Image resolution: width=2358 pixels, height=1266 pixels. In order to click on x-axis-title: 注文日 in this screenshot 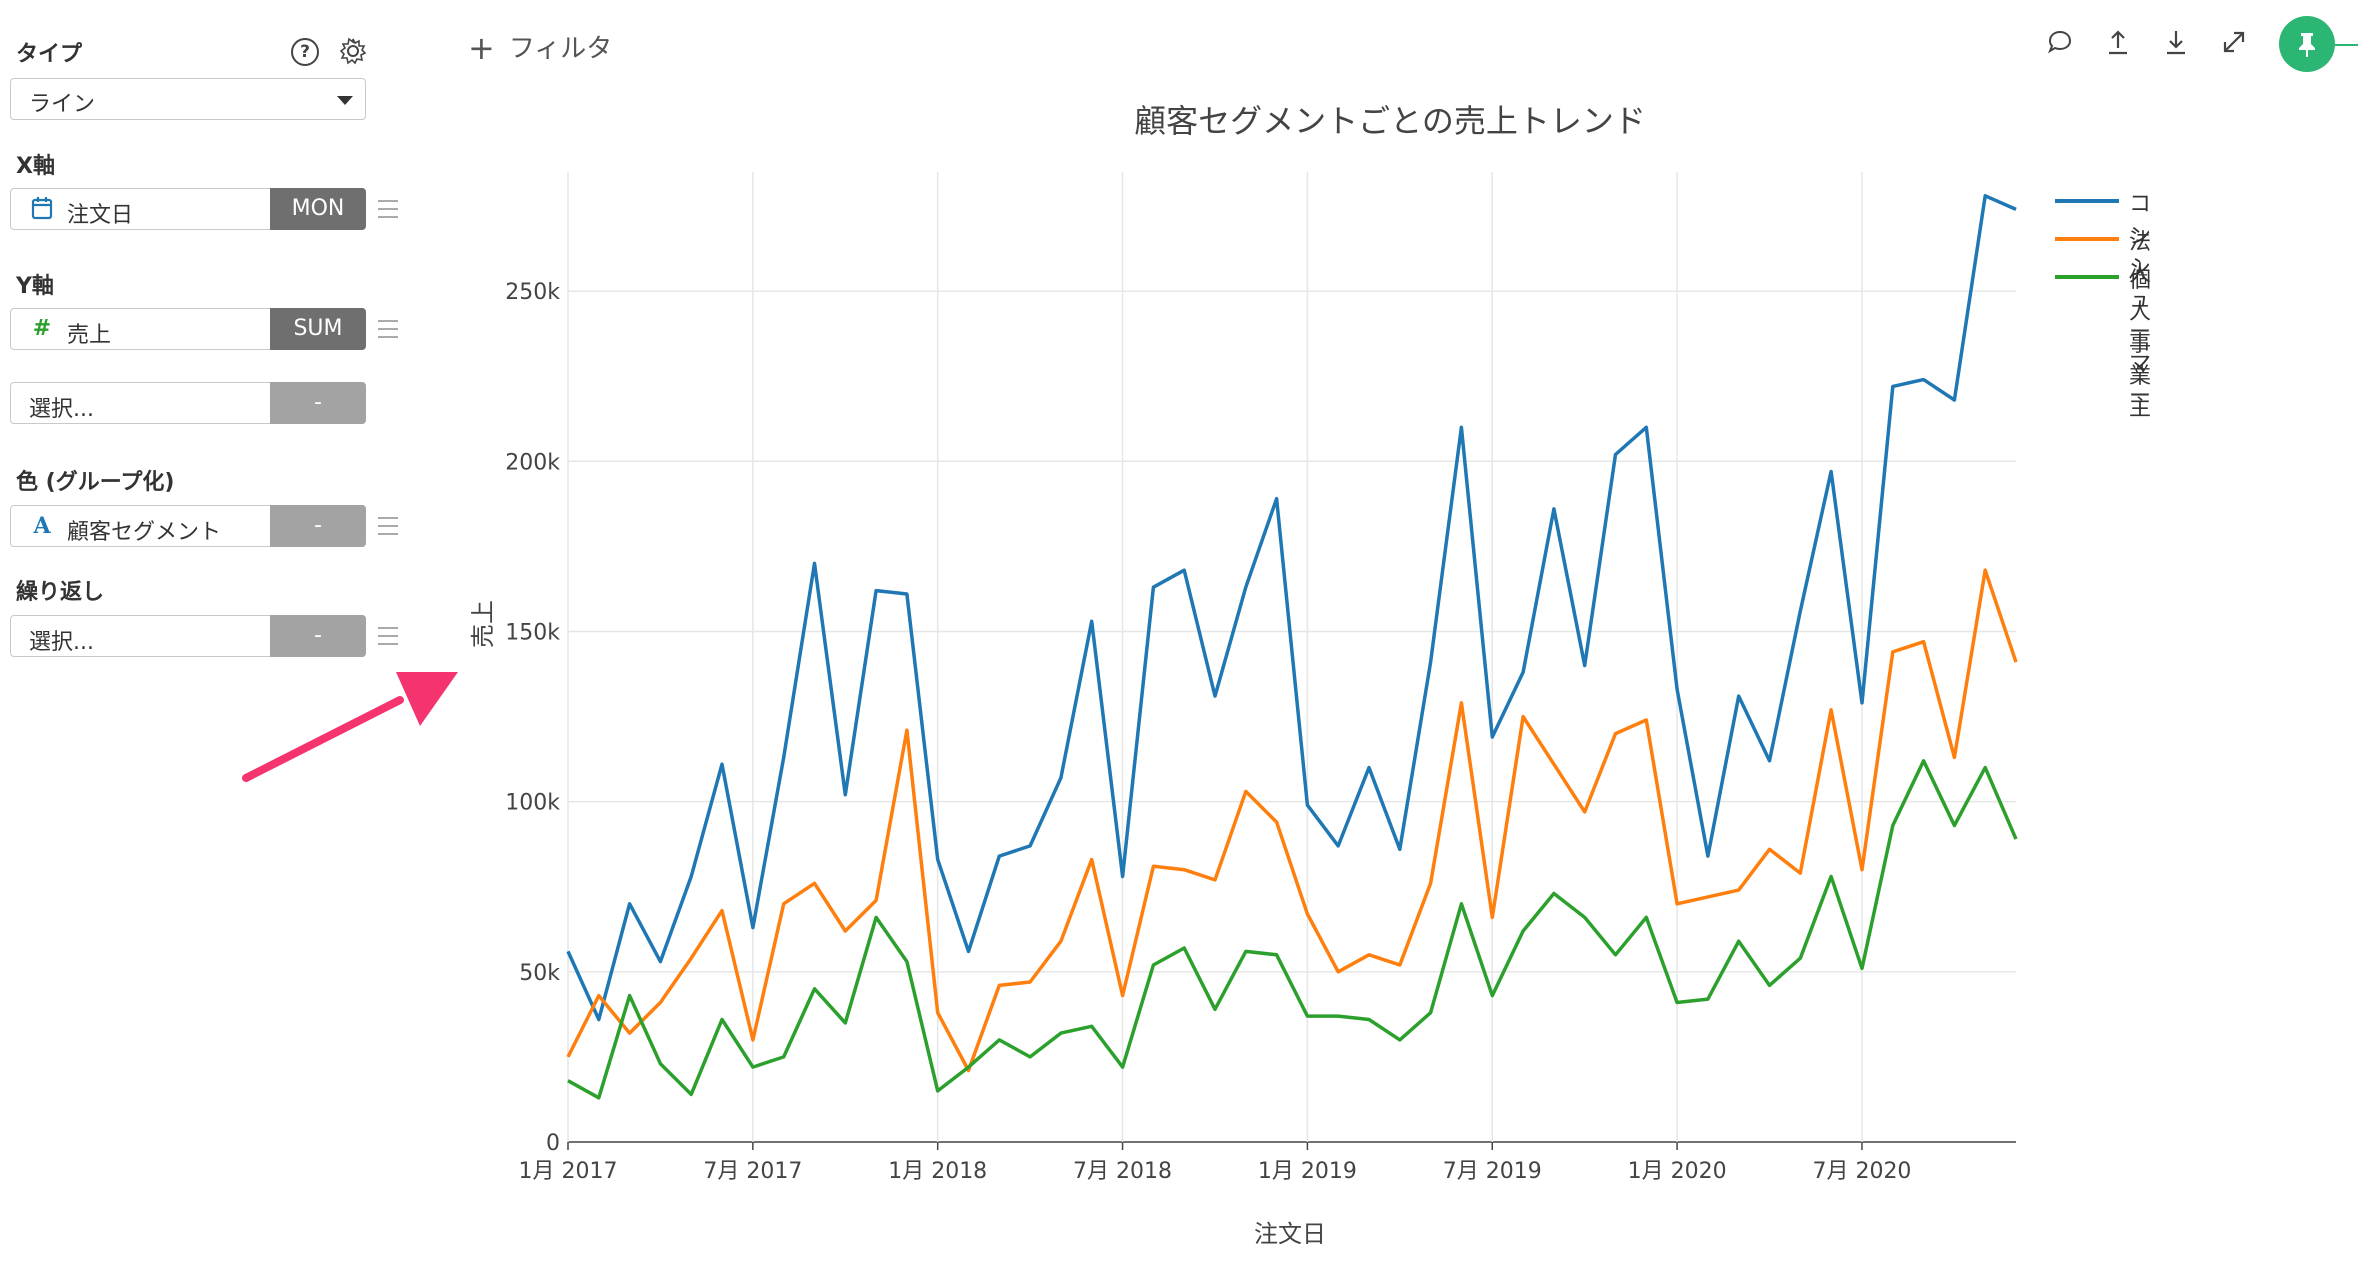, I will do `click(1290, 1234)`.